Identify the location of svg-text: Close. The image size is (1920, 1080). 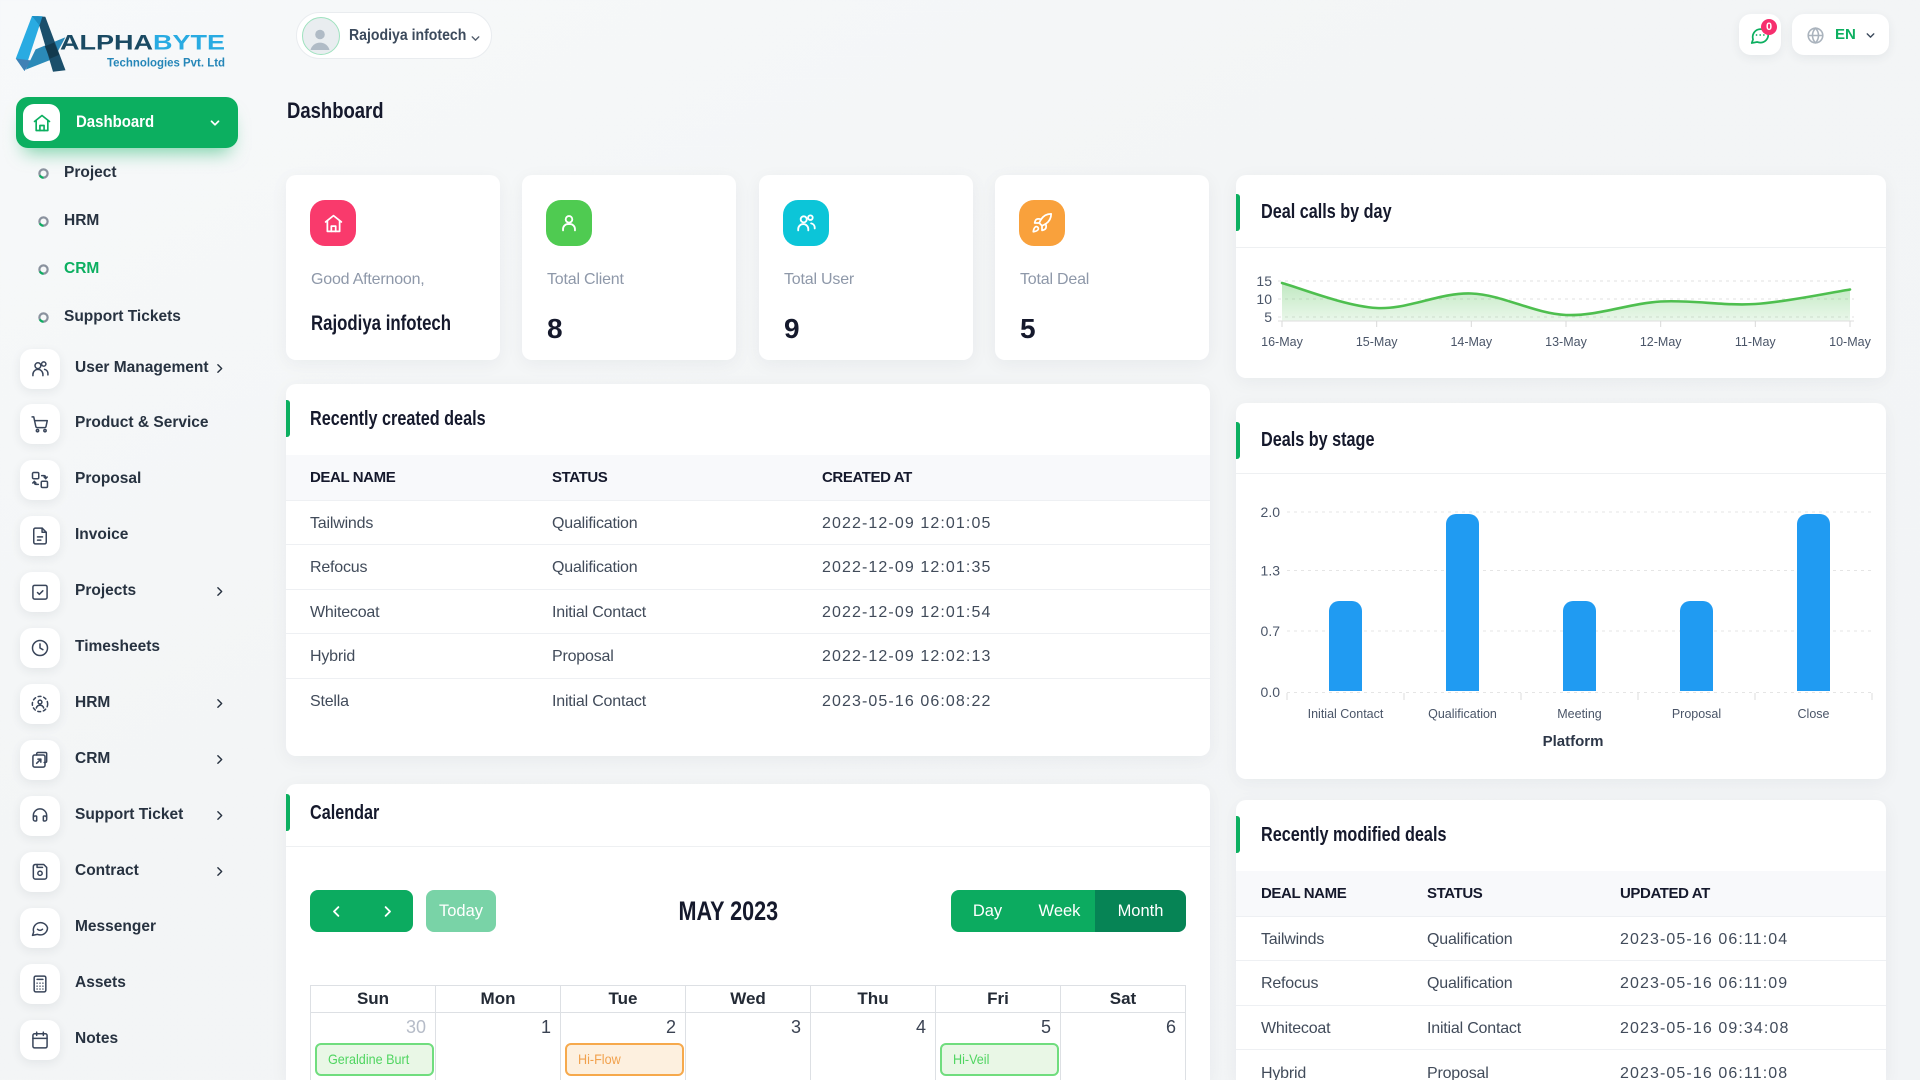
(1814, 714).